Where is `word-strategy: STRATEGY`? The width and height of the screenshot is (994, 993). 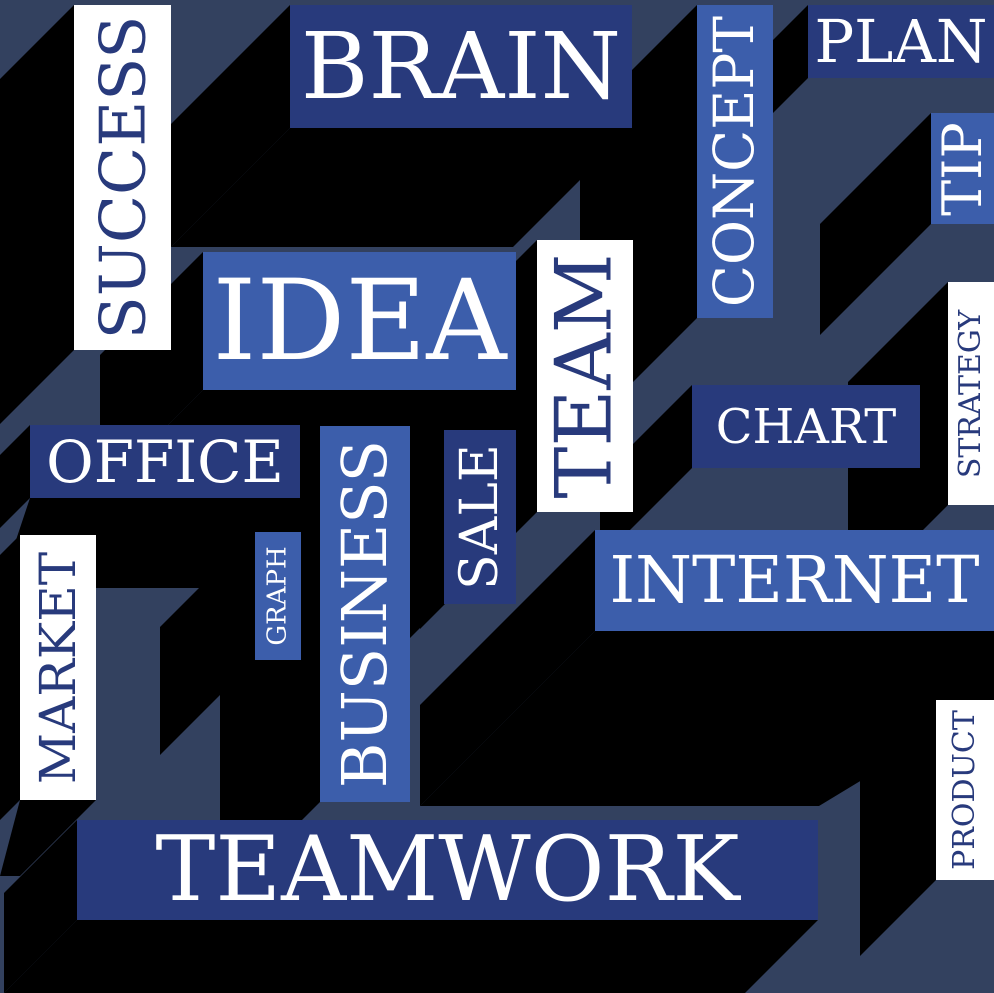 word-strategy: STRATEGY is located at coordinates (971, 393).